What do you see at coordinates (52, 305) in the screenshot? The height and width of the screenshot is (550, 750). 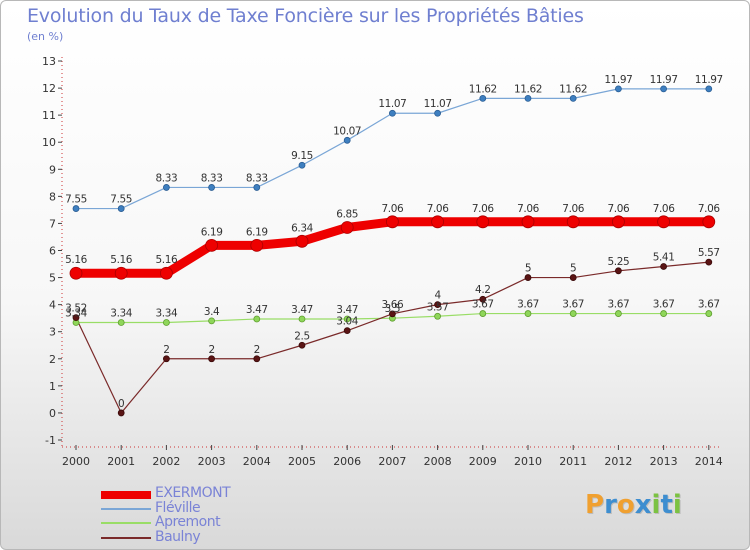 I see `y-tick-label: 4` at bounding box center [52, 305].